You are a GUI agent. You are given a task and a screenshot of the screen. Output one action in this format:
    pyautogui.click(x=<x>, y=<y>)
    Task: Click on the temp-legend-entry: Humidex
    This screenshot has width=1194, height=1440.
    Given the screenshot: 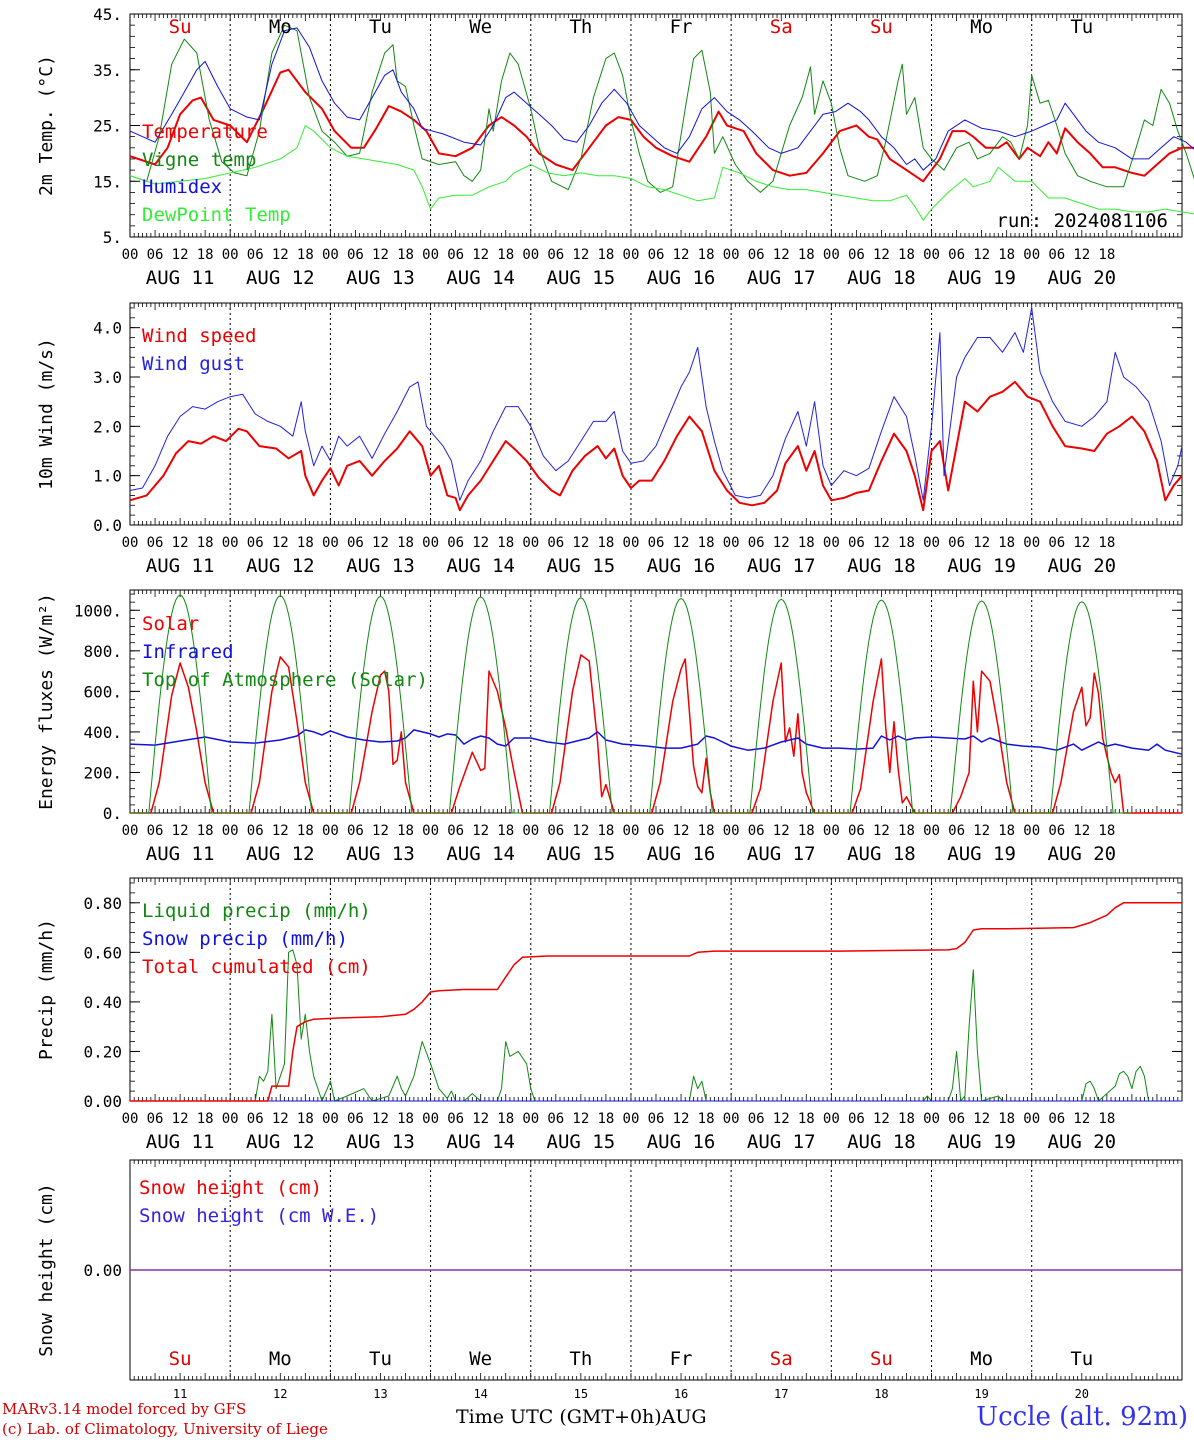 What is the action you would take?
    pyautogui.click(x=182, y=187)
    